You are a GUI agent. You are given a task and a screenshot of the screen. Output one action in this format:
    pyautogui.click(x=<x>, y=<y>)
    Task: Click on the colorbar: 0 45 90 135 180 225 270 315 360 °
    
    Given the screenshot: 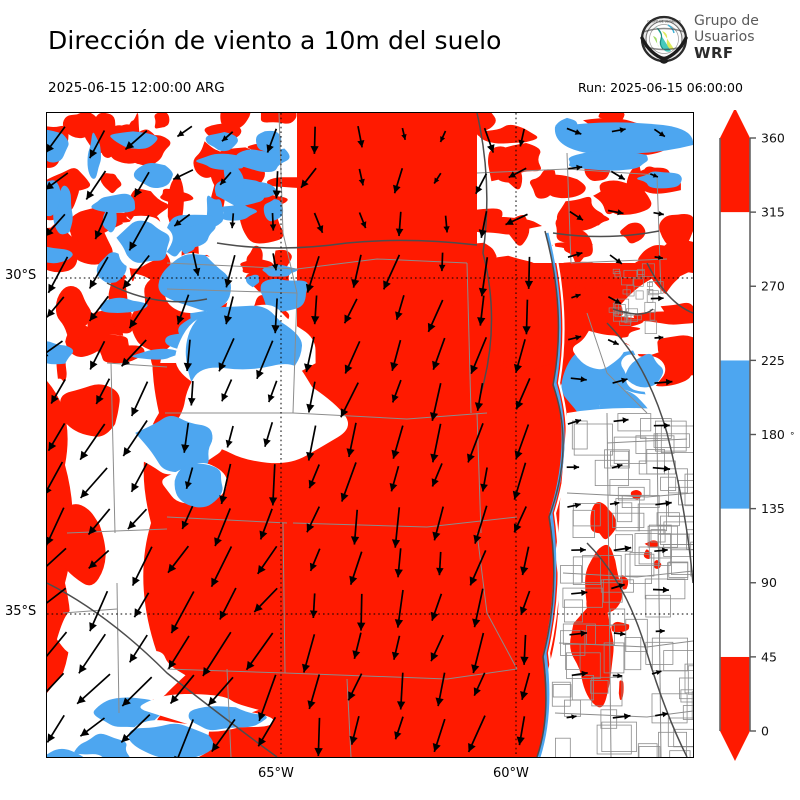 What is the action you would take?
    pyautogui.click(x=753, y=437)
    